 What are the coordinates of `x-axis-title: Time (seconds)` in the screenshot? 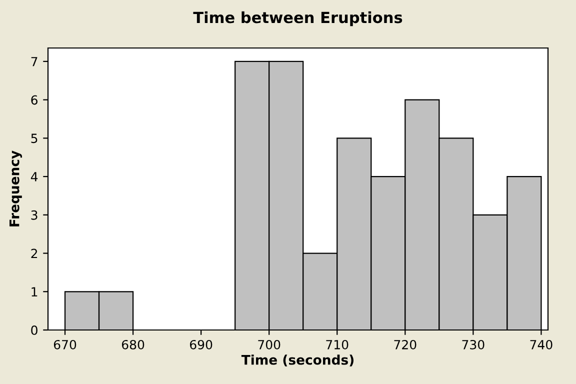 It's located at (297, 360).